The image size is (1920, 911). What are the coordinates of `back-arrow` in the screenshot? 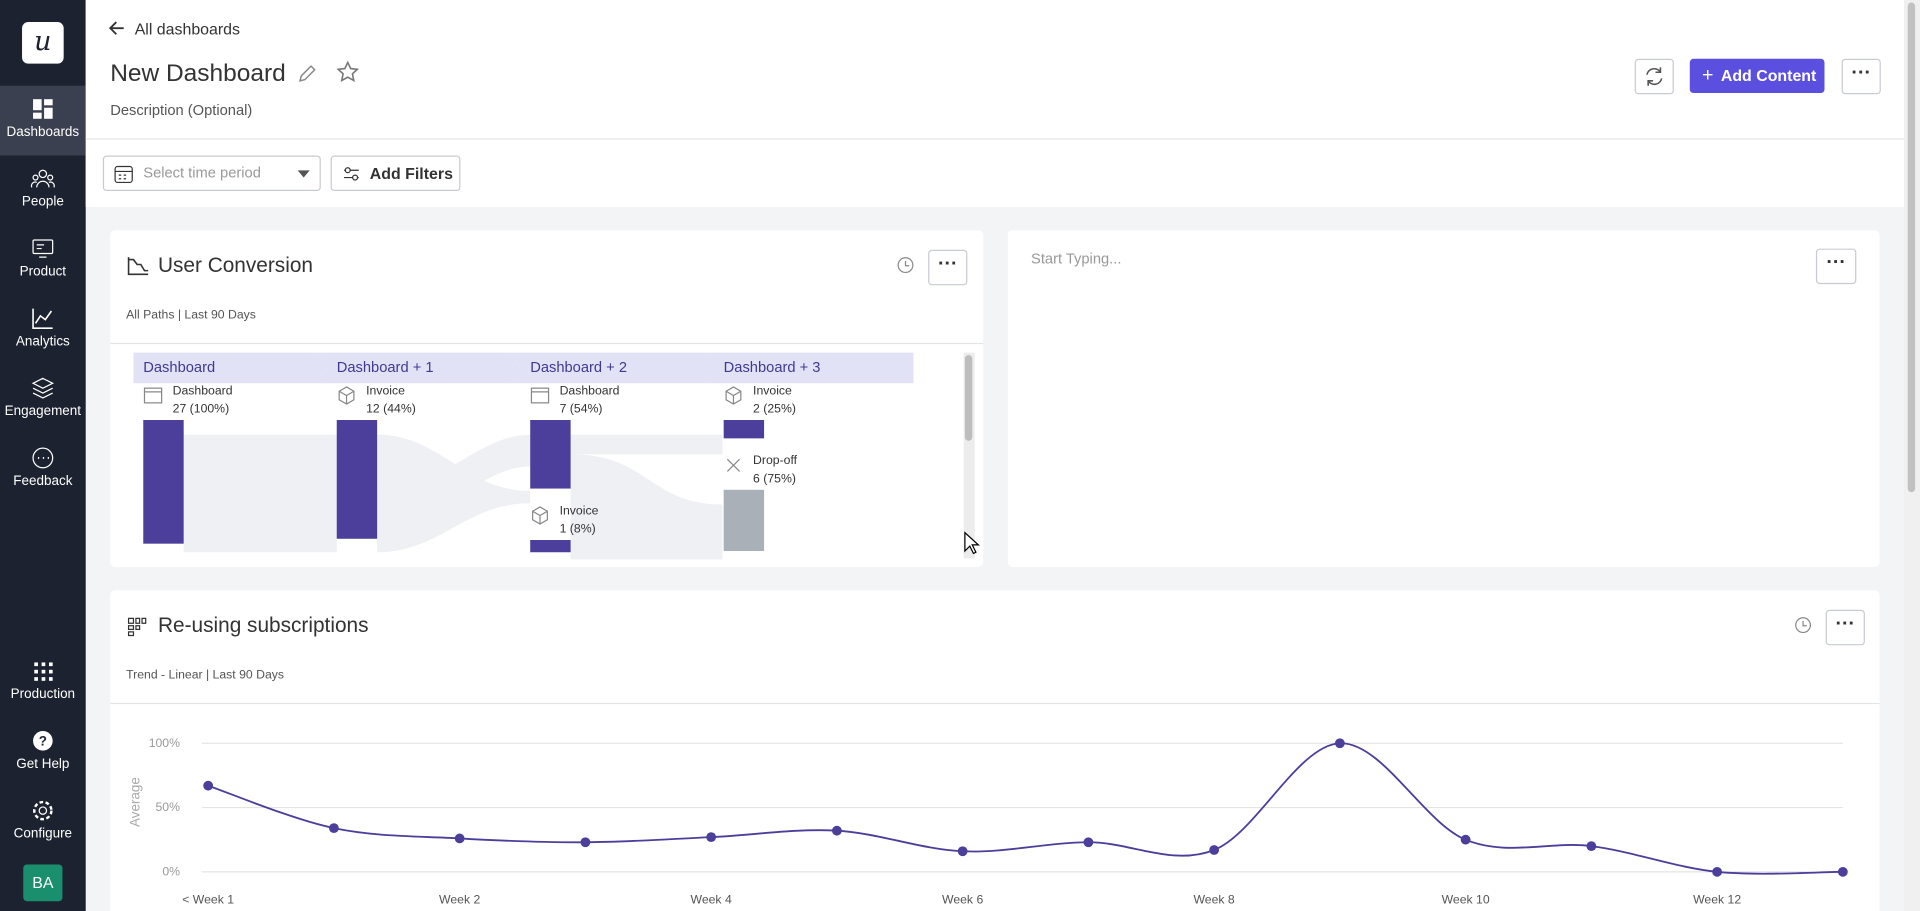 It's located at (116, 28).